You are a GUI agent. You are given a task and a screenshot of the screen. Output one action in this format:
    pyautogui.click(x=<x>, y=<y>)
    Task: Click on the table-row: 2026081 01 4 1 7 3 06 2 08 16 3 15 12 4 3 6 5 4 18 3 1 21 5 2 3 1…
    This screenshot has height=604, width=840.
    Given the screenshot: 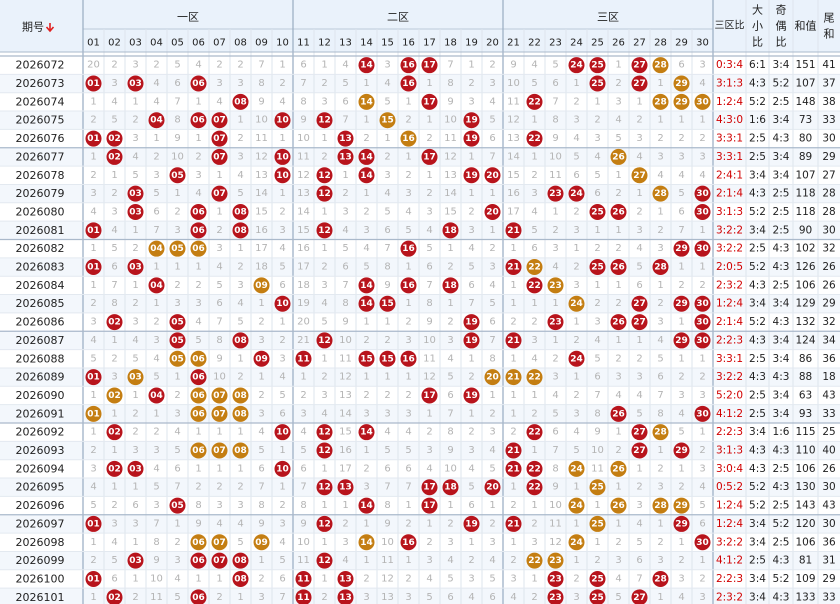 What is the action you would take?
    pyautogui.click(x=426, y=230)
    